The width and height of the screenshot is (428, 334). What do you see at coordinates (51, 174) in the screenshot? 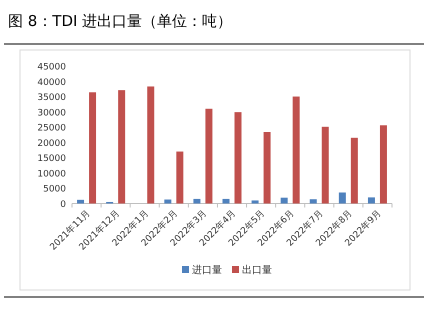
I see `y-tick-label: 10000` at bounding box center [51, 174].